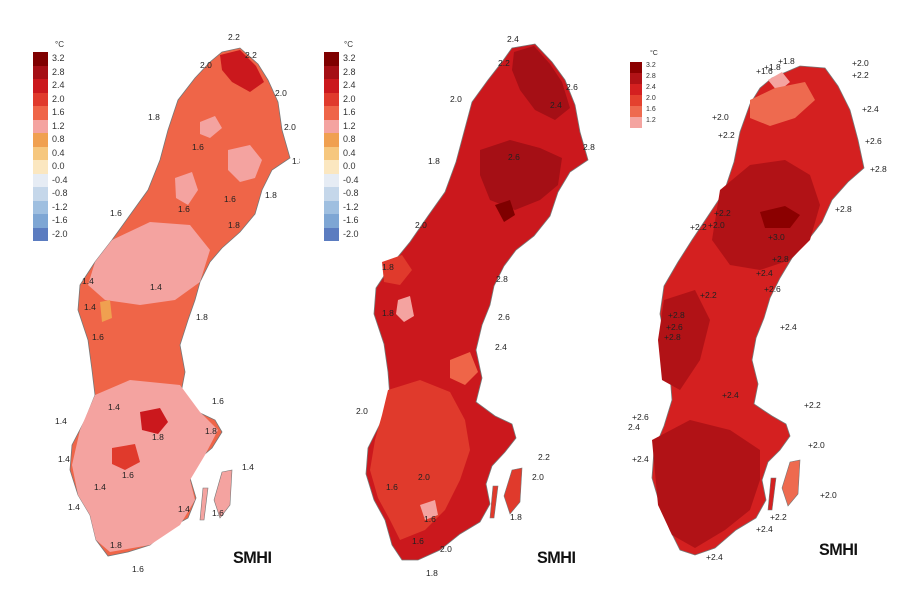 The image size is (899, 591). I want to click on legend-label: -2.0, so click(351, 233).